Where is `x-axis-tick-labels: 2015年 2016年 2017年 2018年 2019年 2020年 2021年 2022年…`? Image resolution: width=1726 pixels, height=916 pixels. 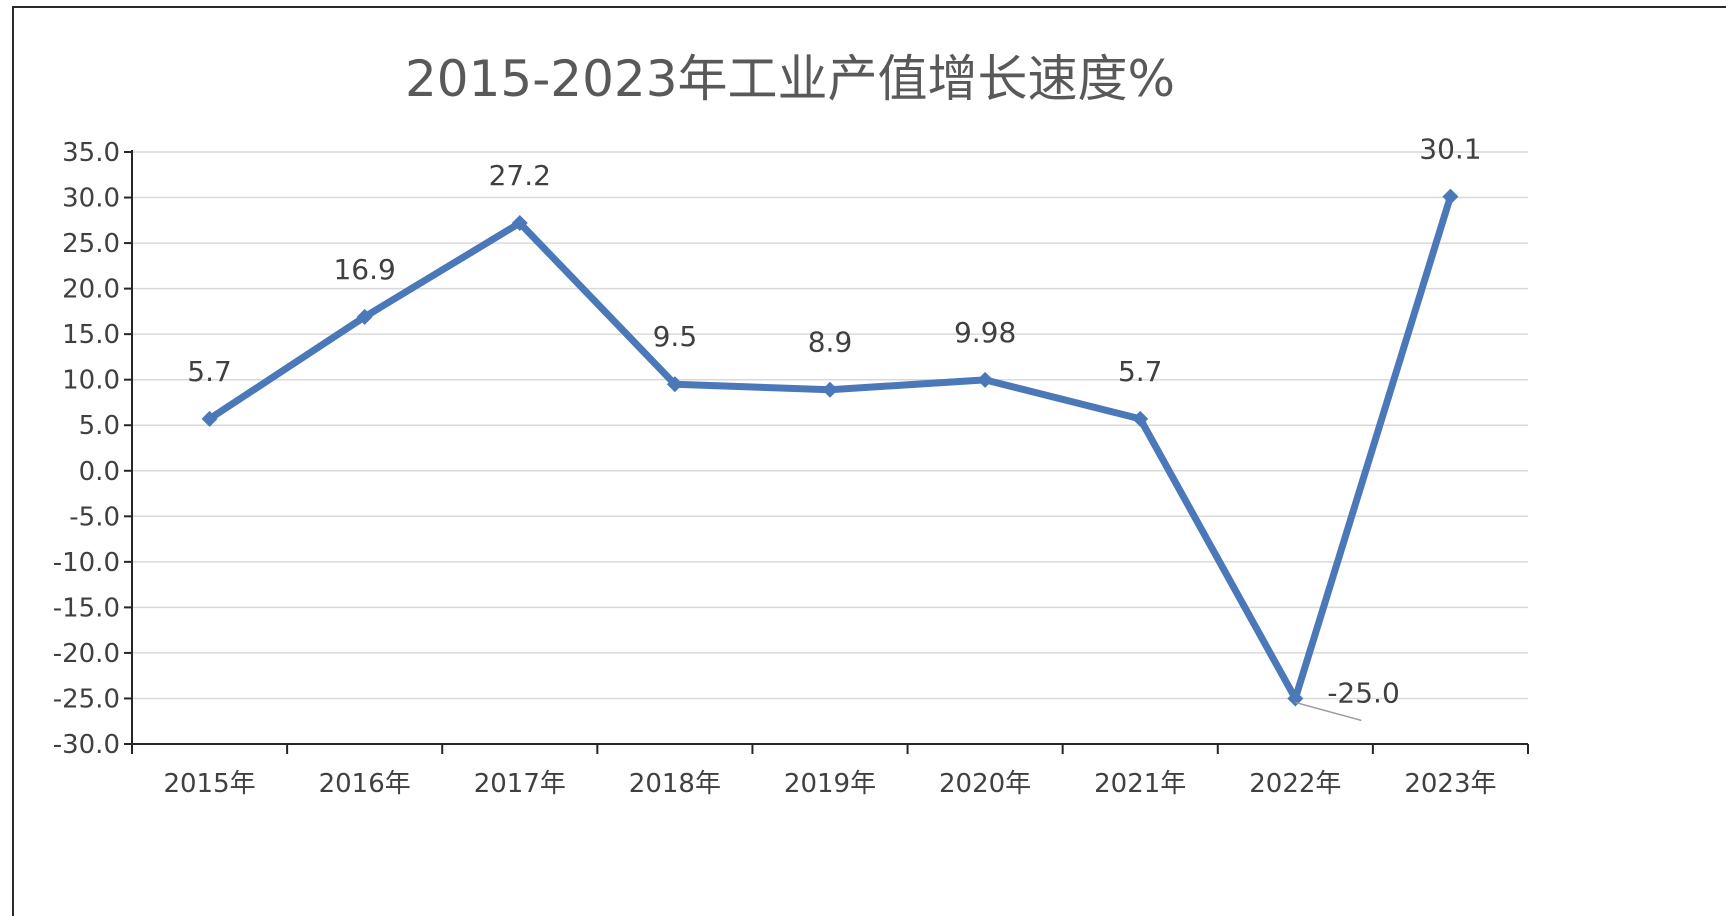
x-axis-tick-labels: 2015年 2016年 2017年 2018年 2019年 2020年 2021年 2022年… is located at coordinates (829, 784).